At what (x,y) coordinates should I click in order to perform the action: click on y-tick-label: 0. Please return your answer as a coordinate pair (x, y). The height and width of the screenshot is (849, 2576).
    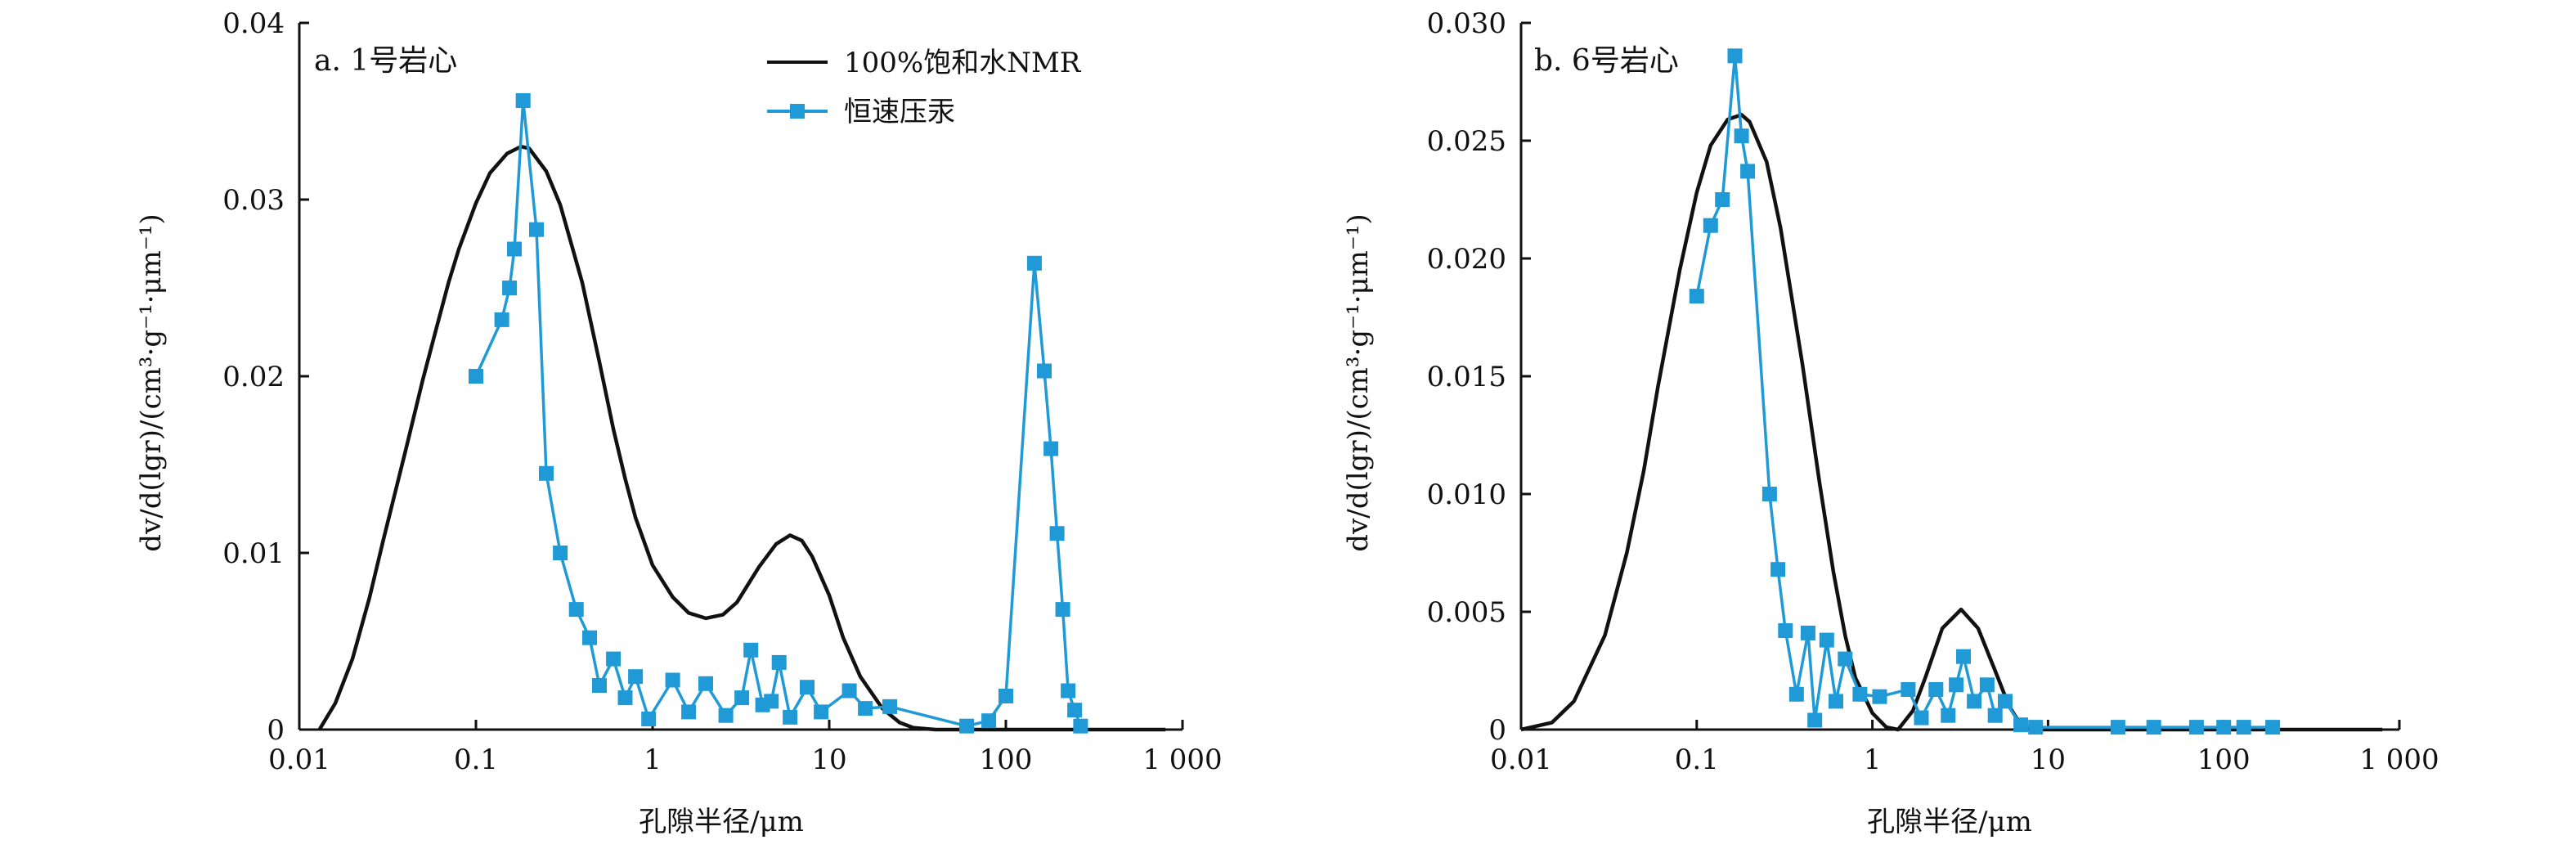
    Looking at the image, I should click on (1497, 731).